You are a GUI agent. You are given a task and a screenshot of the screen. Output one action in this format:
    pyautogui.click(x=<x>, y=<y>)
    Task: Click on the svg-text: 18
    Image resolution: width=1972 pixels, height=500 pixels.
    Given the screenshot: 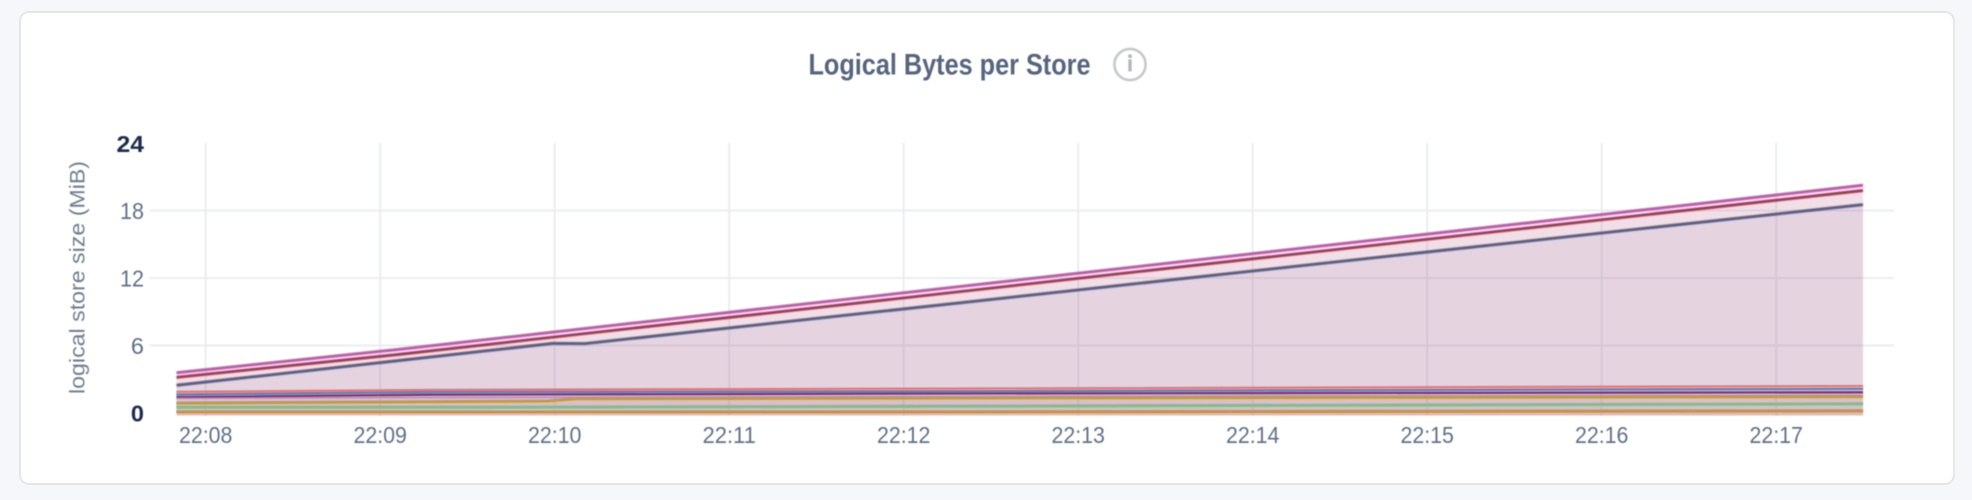 What is the action you would take?
    pyautogui.click(x=132, y=211)
    